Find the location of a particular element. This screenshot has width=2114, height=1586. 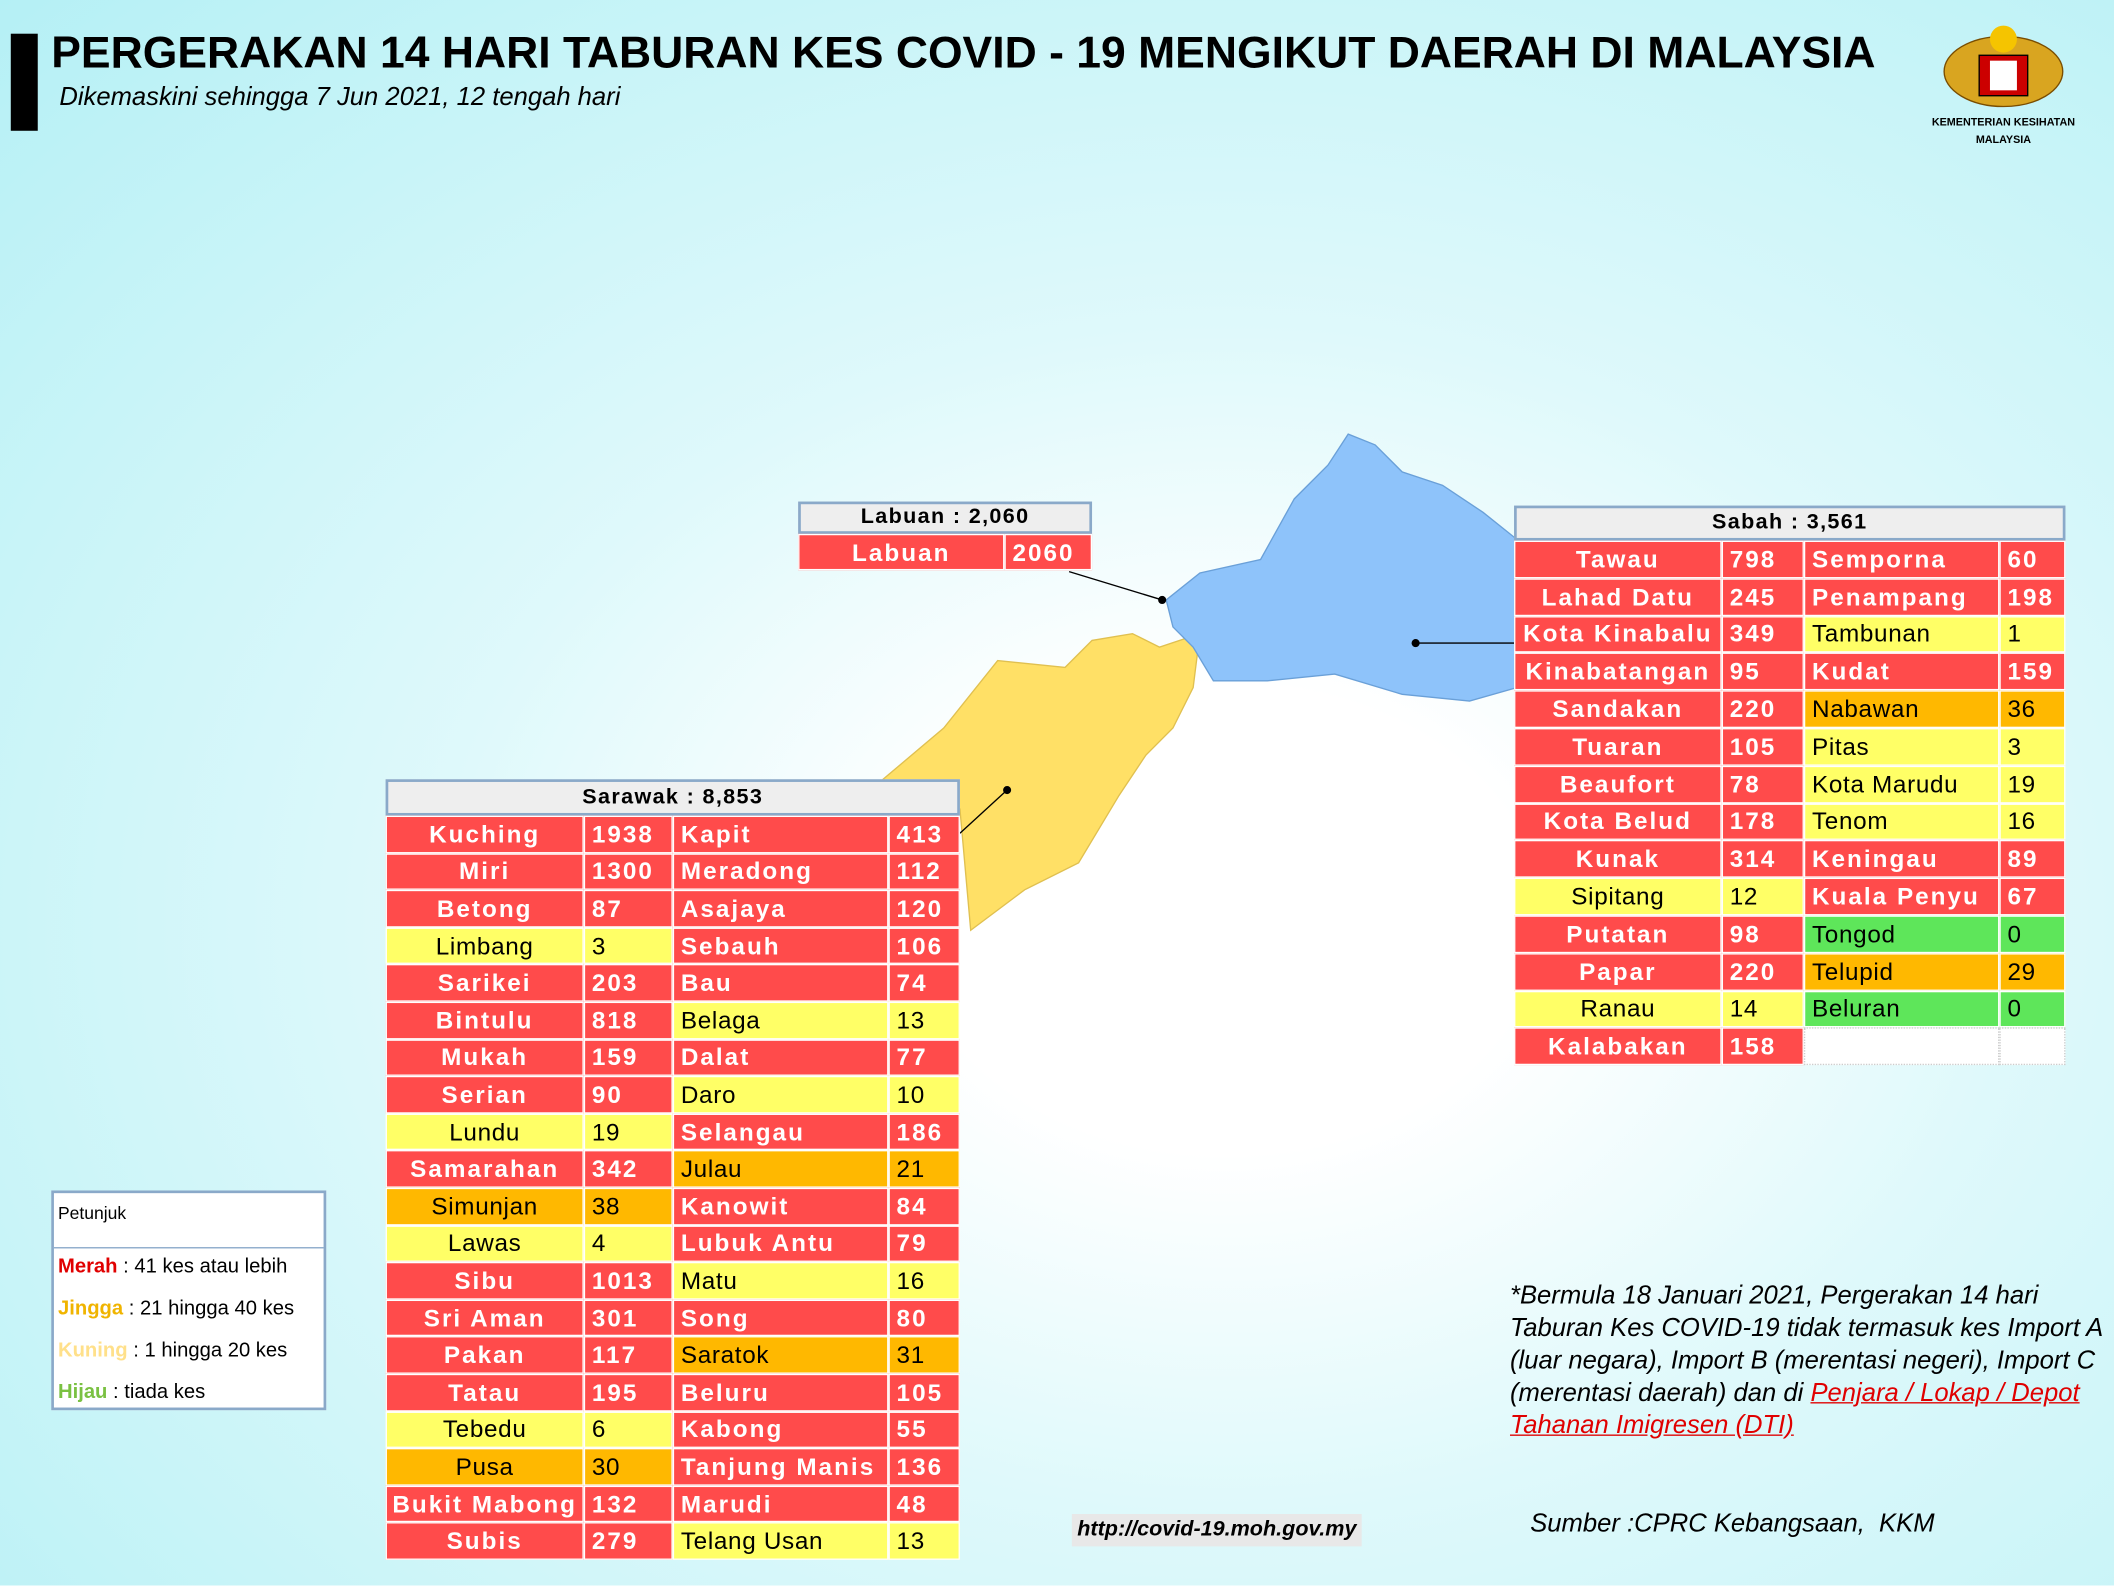

district-cases: 105 is located at coordinates (1762, 747).